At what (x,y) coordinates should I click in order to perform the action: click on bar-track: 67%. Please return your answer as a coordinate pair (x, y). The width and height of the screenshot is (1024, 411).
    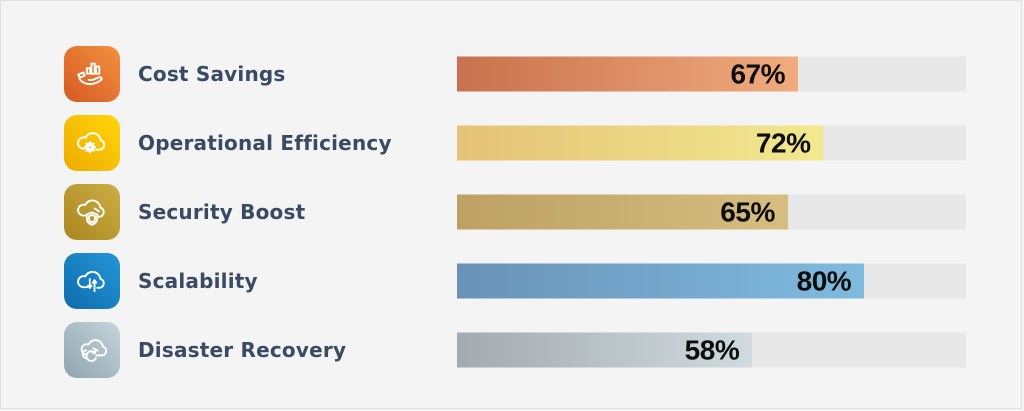
    Looking at the image, I should click on (711, 74).